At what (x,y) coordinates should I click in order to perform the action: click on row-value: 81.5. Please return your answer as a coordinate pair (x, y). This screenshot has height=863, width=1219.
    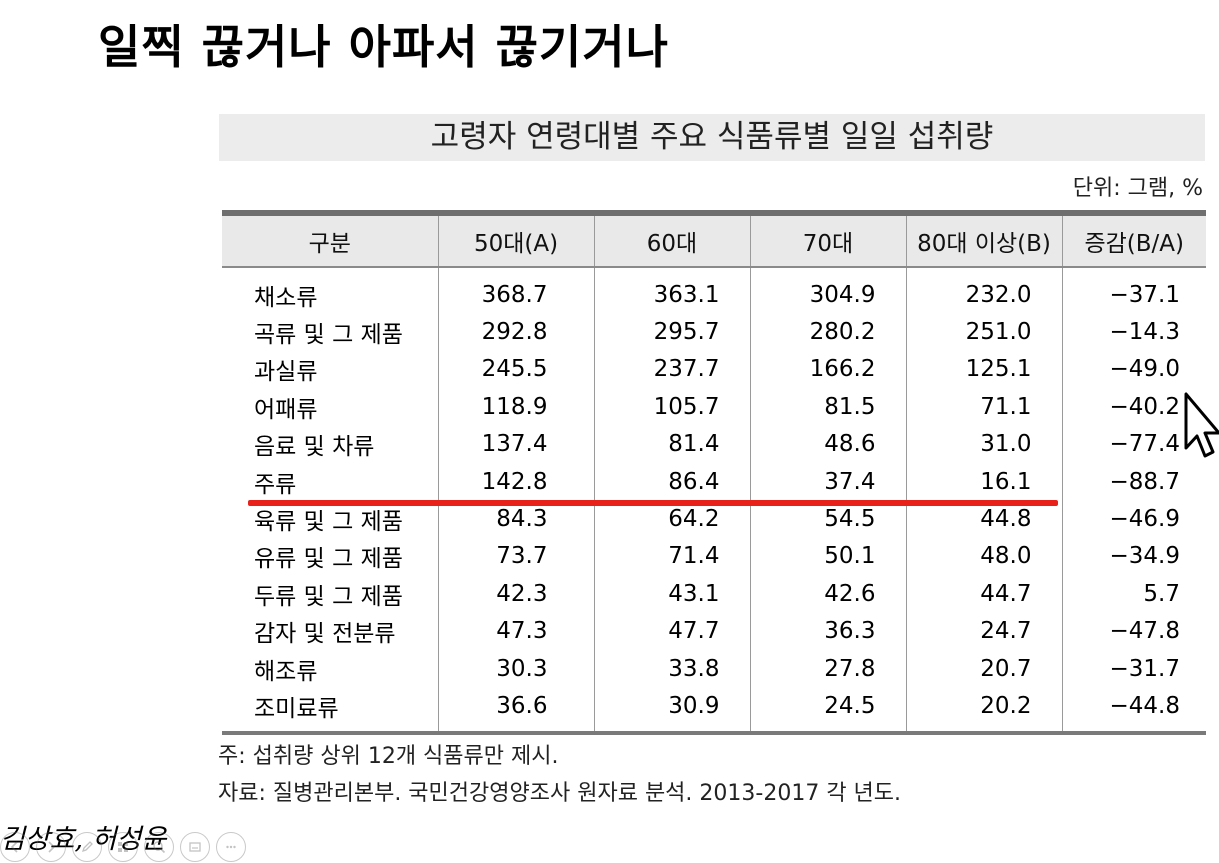
    Looking at the image, I should click on (827, 407).